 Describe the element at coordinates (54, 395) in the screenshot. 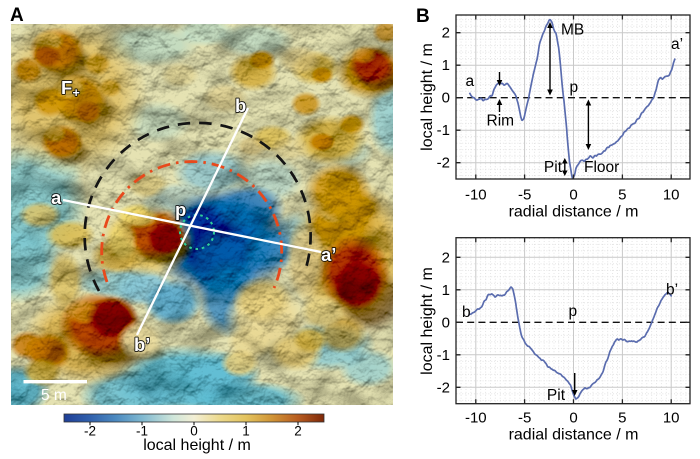

I see `svg-text: 5 m` at that location.